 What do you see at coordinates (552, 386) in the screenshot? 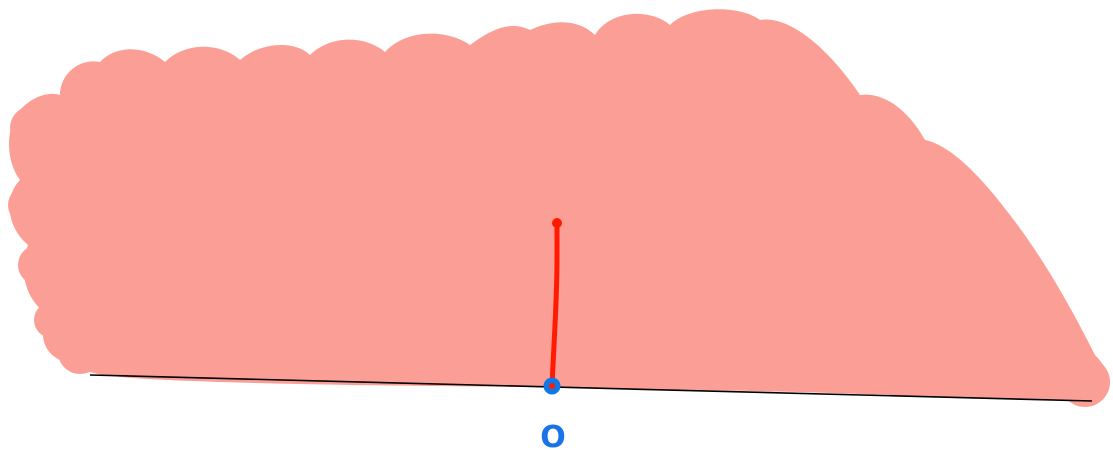
I see `point-o-center` at bounding box center [552, 386].